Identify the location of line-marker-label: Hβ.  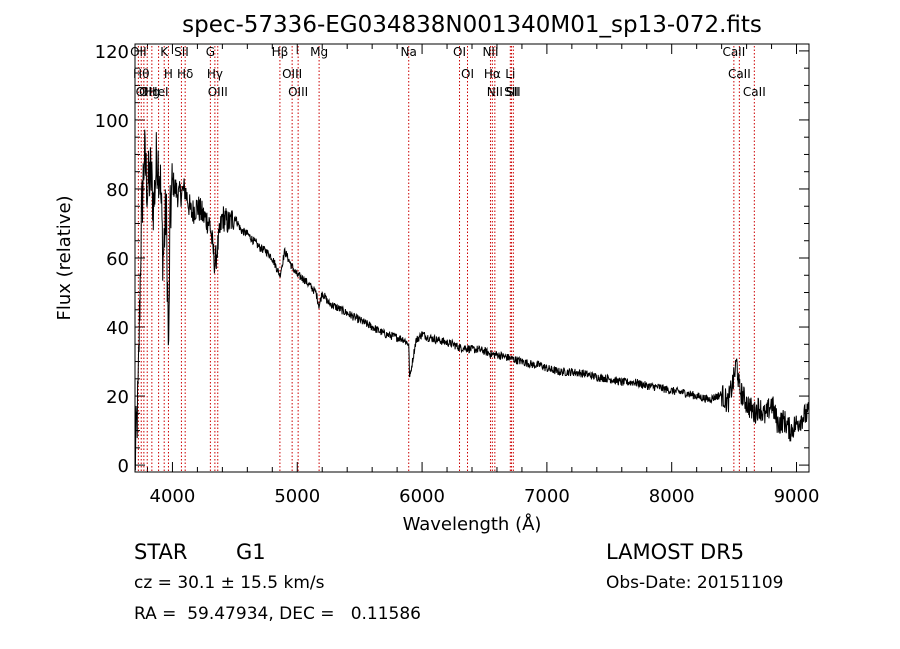
(280, 52).